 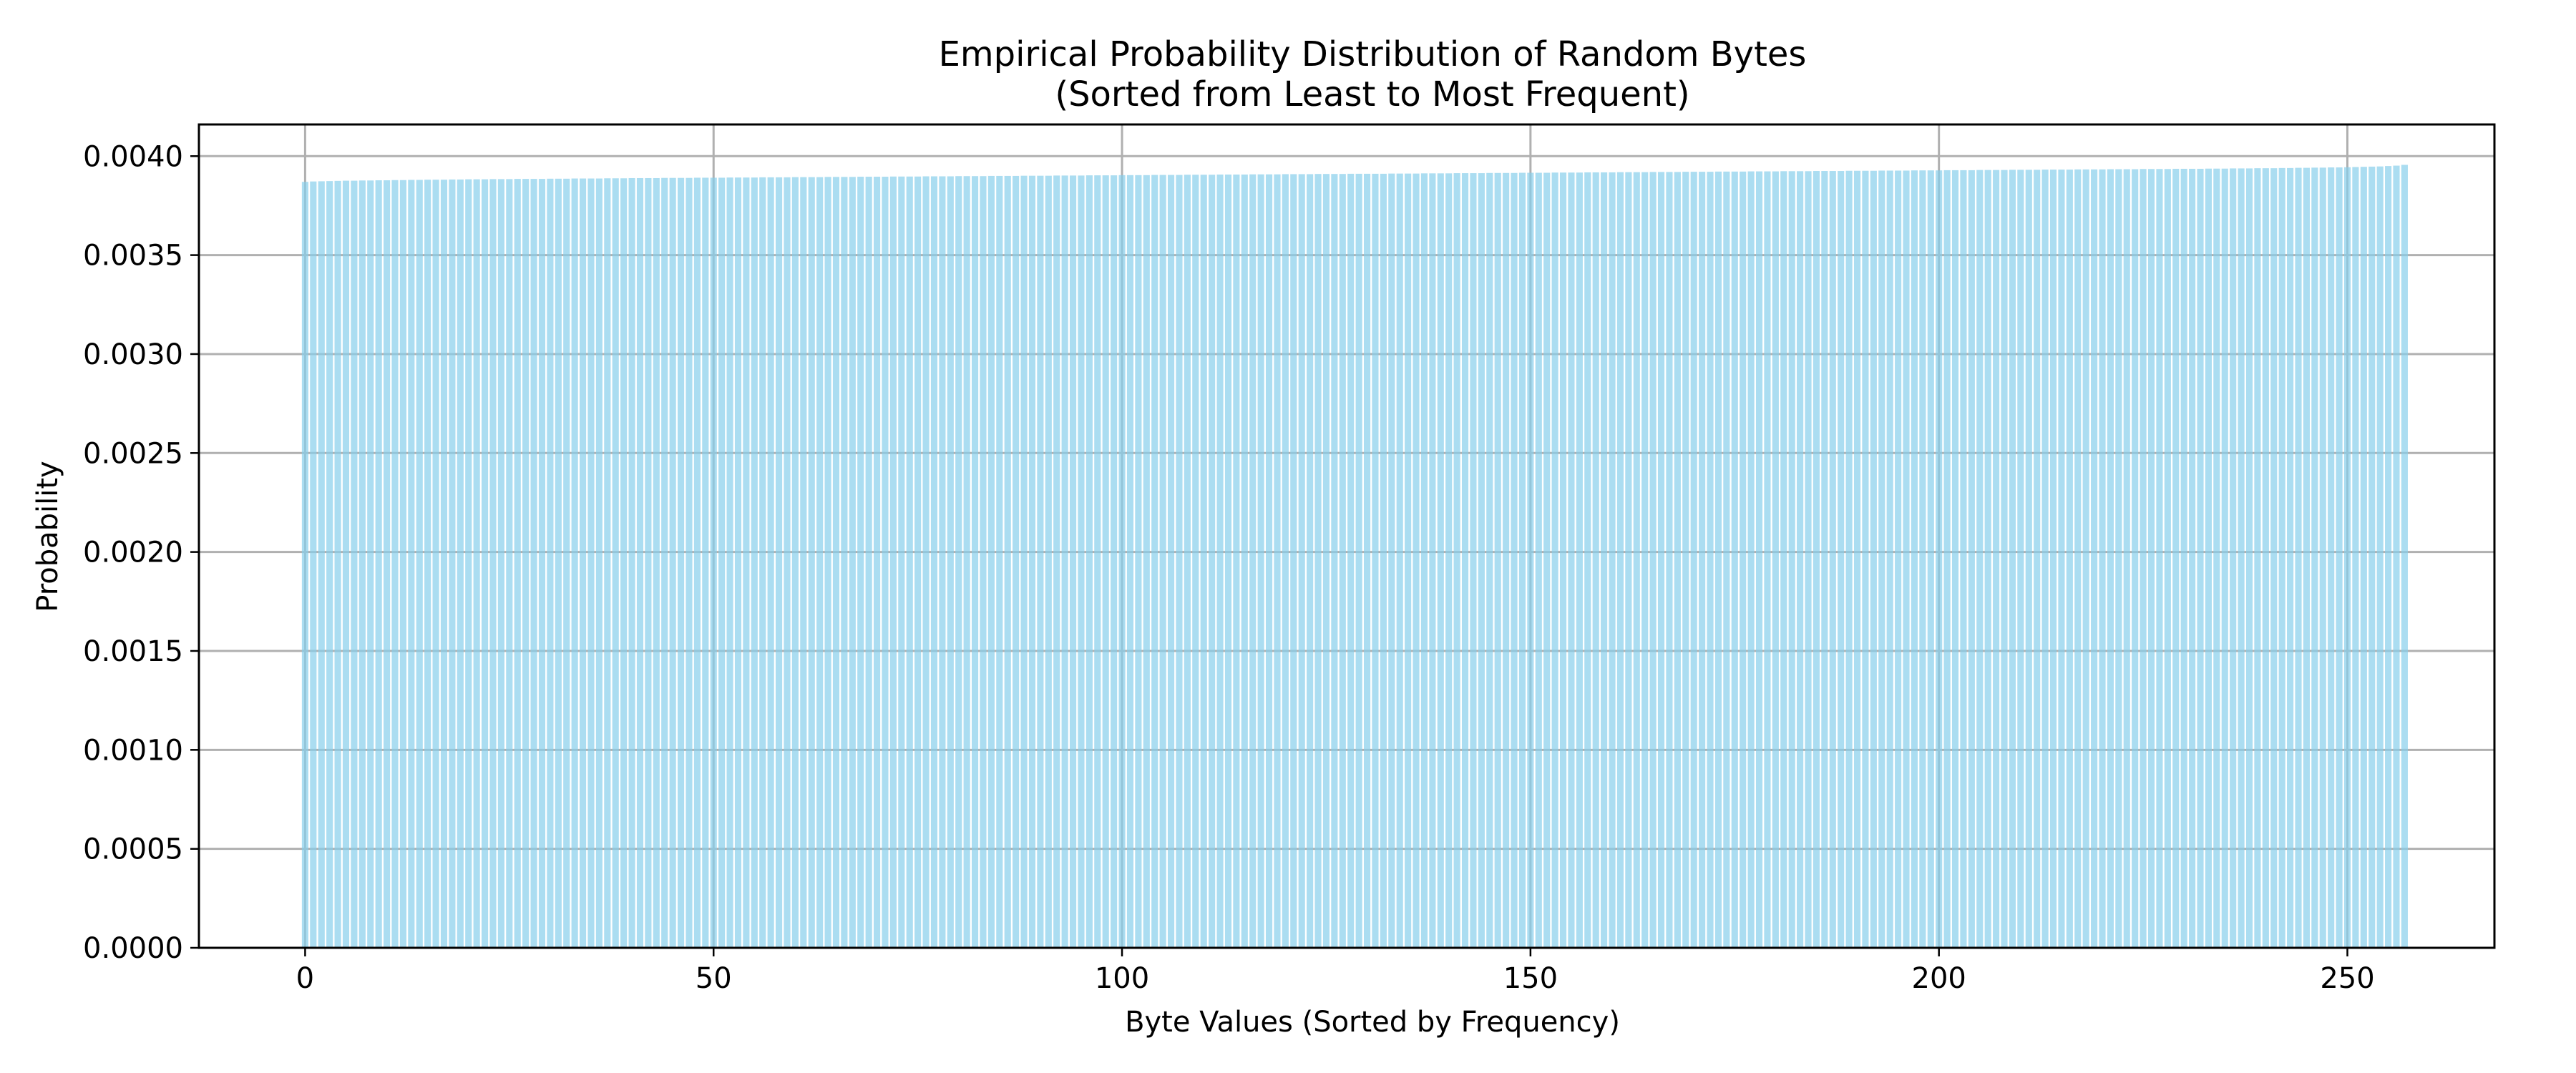 What do you see at coordinates (133, 750) in the screenshot?
I see `y-tick-label-2: 0.0010` at bounding box center [133, 750].